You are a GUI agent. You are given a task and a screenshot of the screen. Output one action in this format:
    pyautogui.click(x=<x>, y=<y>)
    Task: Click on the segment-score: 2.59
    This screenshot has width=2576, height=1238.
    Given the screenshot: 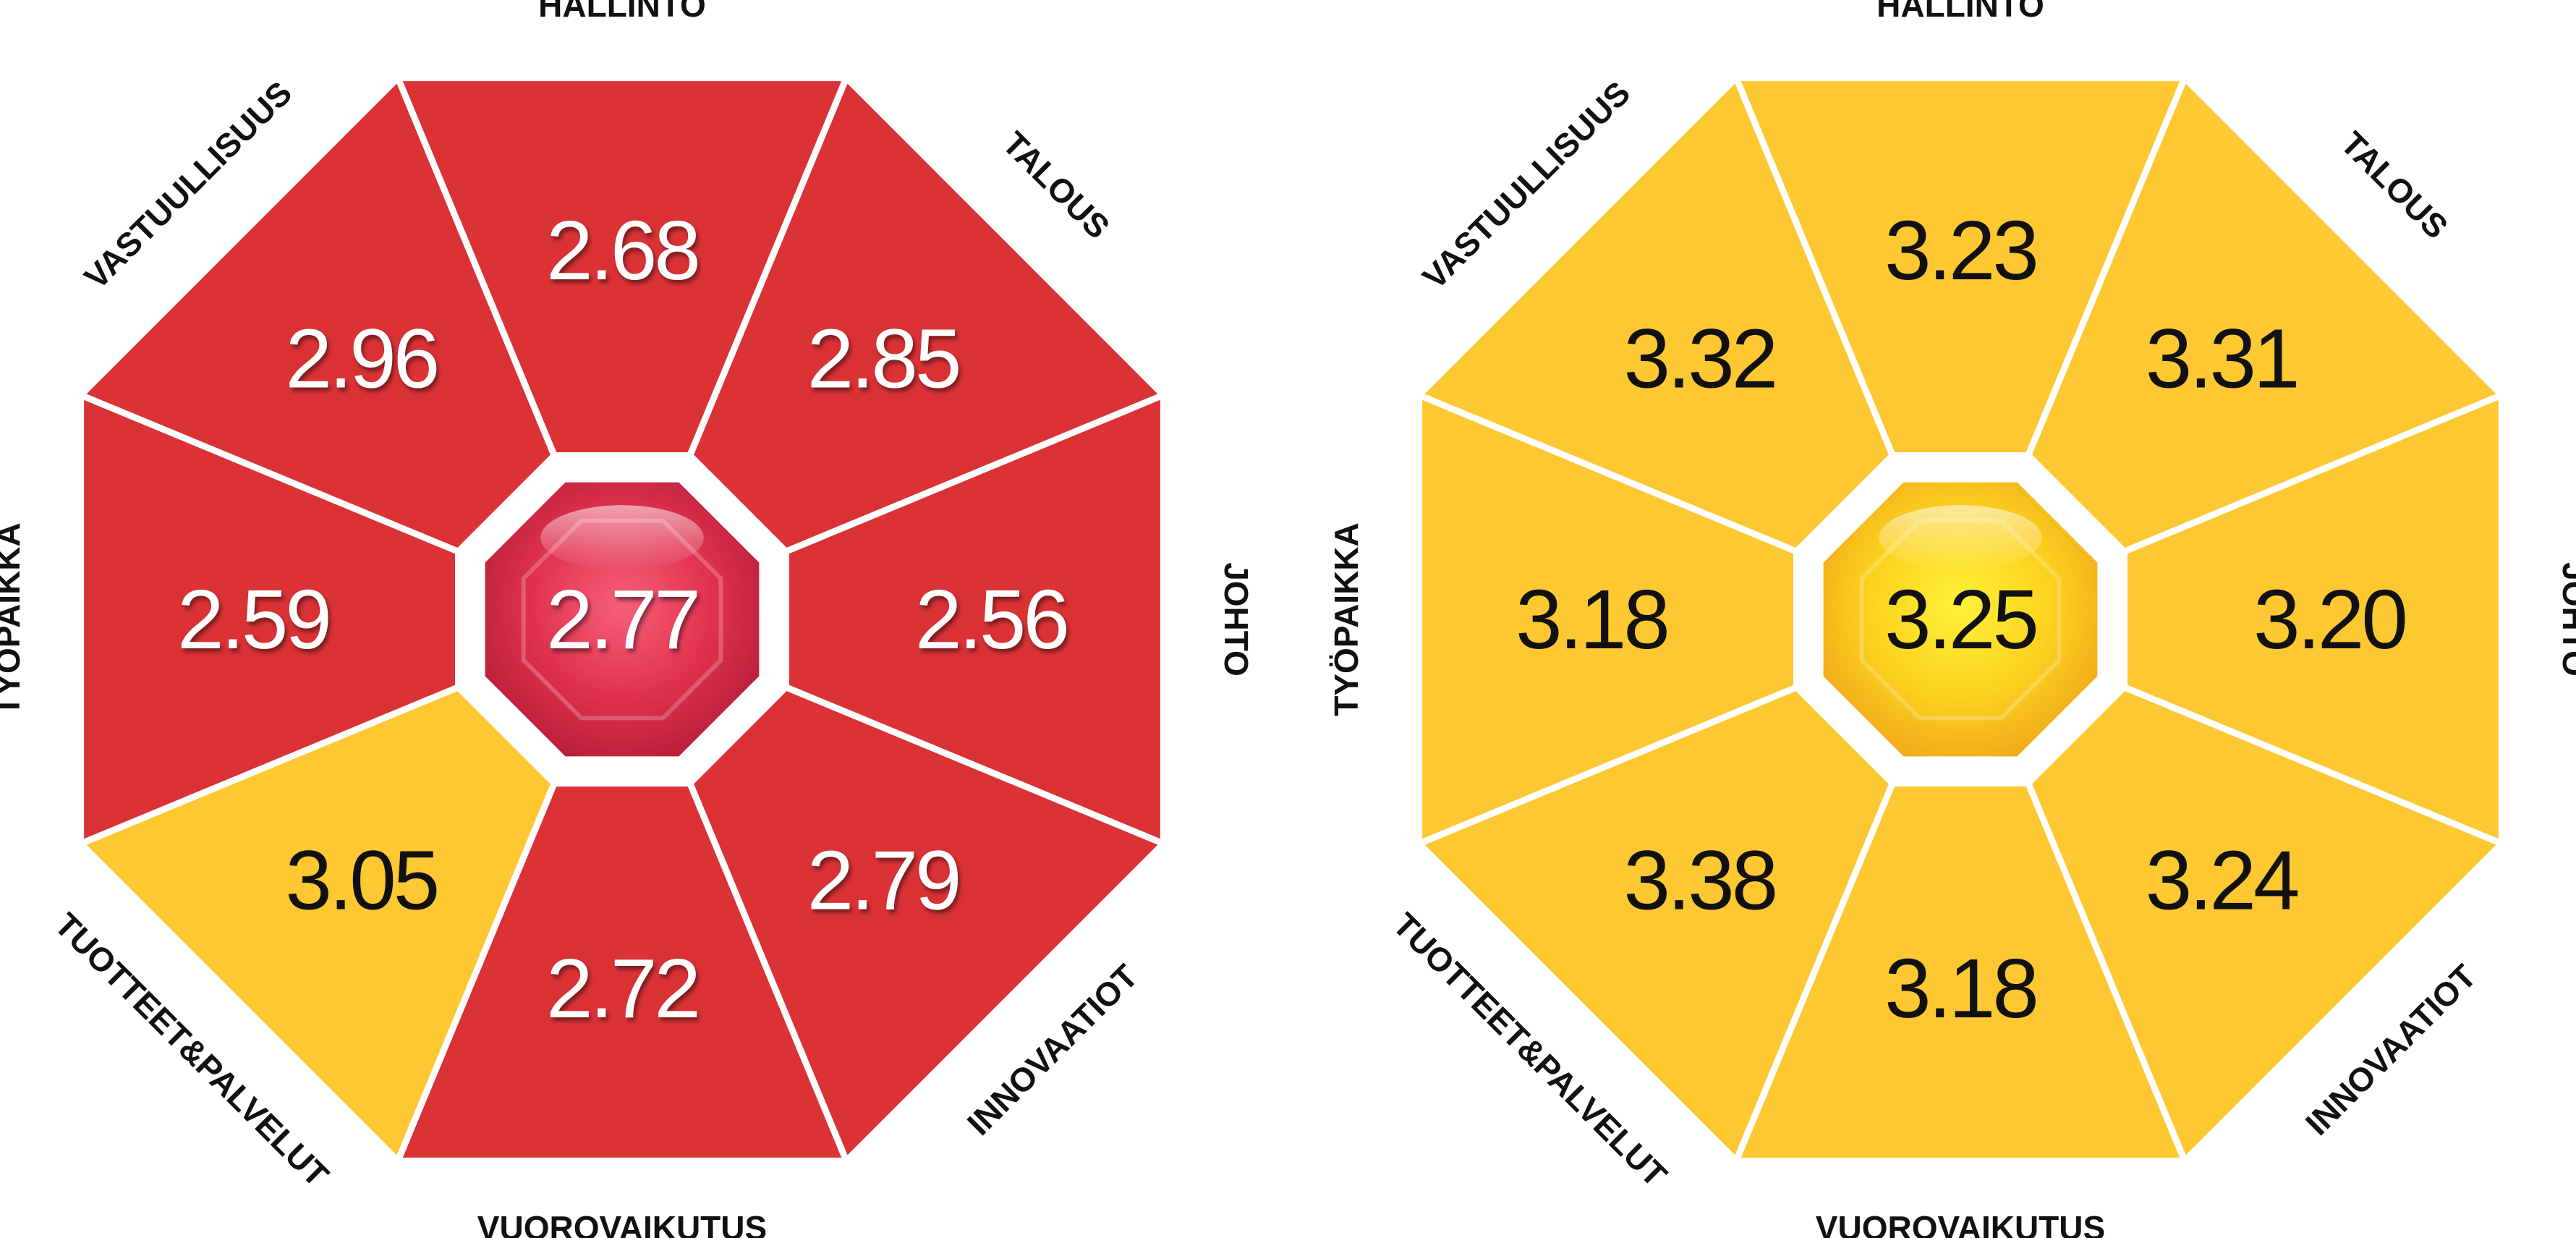 What is the action you would take?
    pyautogui.click(x=253, y=619)
    